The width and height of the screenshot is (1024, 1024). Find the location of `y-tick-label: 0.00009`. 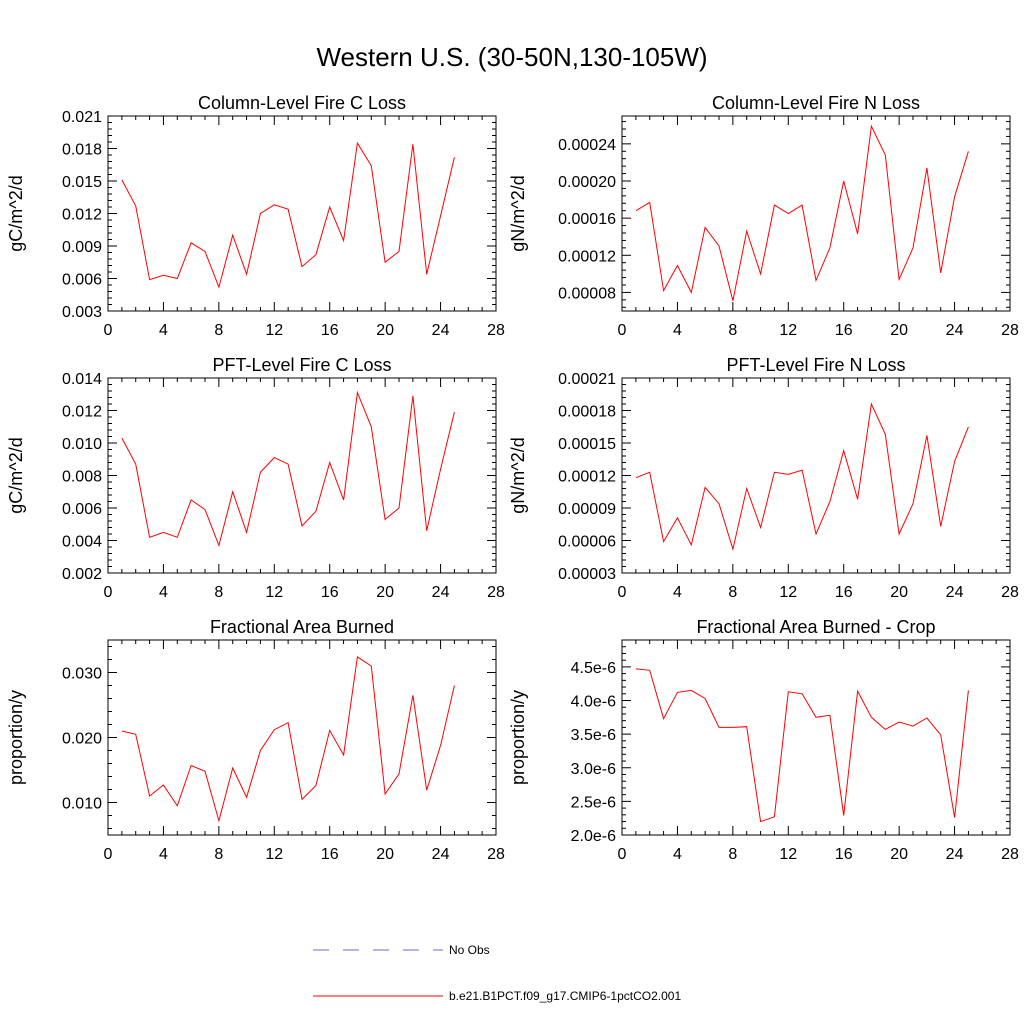

y-tick-label: 0.00009 is located at coordinates (587, 509).